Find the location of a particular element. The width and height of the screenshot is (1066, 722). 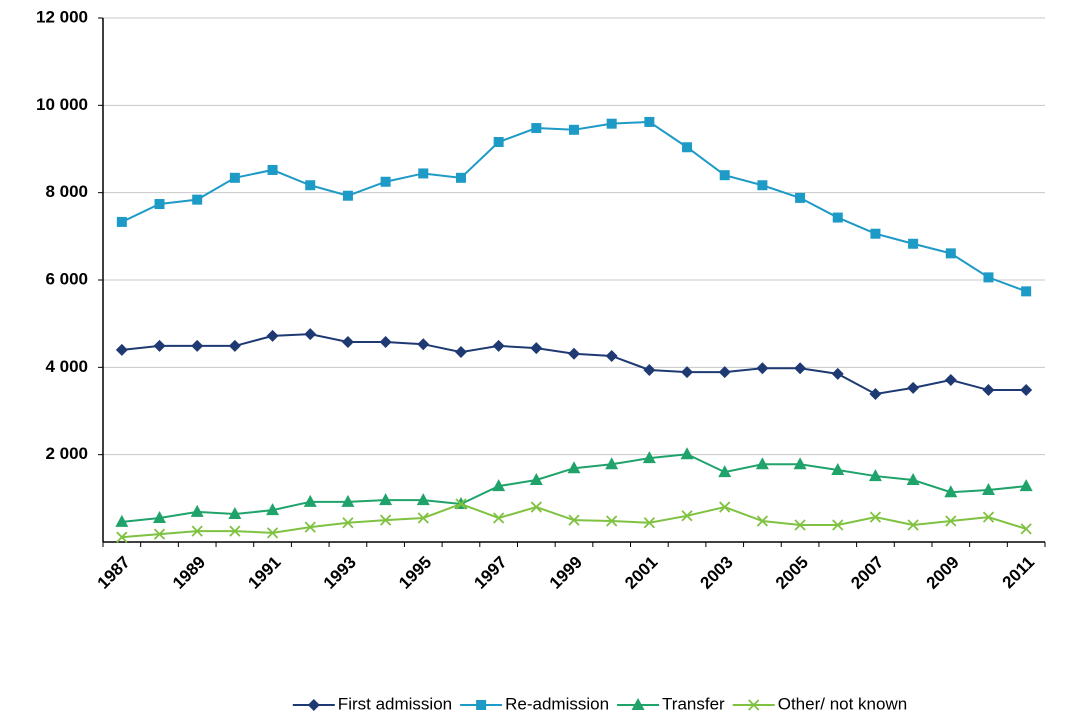

x-tick-label: 1995 is located at coordinates (415, 573).